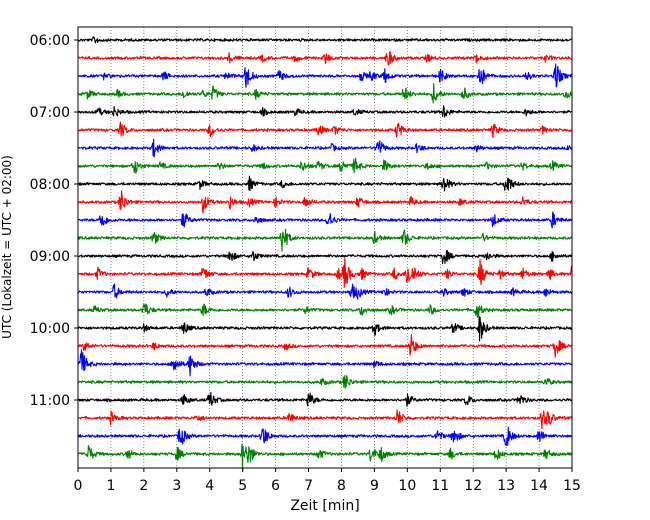 Image resolution: width=650 pixels, height=520 pixels. What do you see at coordinates (308, 486) in the screenshot?
I see `x-tick-label: 7` at bounding box center [308, 486].